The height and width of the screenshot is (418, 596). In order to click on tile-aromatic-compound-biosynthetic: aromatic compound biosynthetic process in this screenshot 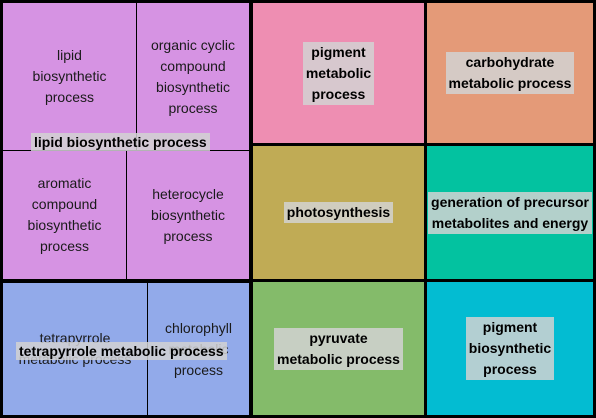, I will do `click(64, 215)`.